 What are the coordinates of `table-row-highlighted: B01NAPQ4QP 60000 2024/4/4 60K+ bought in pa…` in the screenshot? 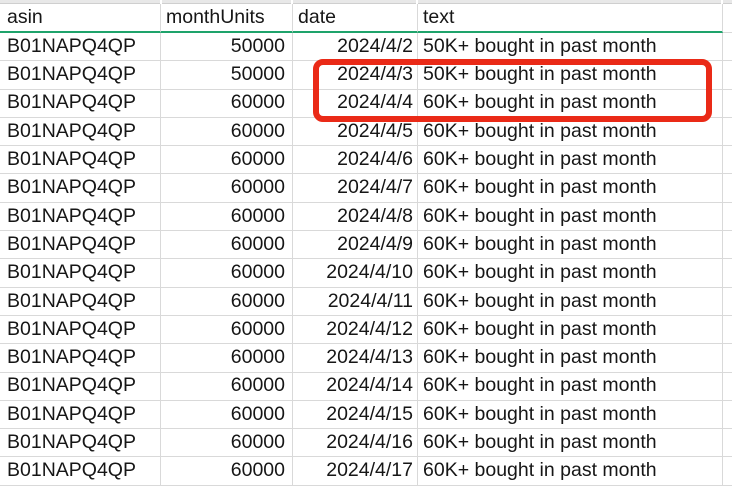 It's located at (366, 103).